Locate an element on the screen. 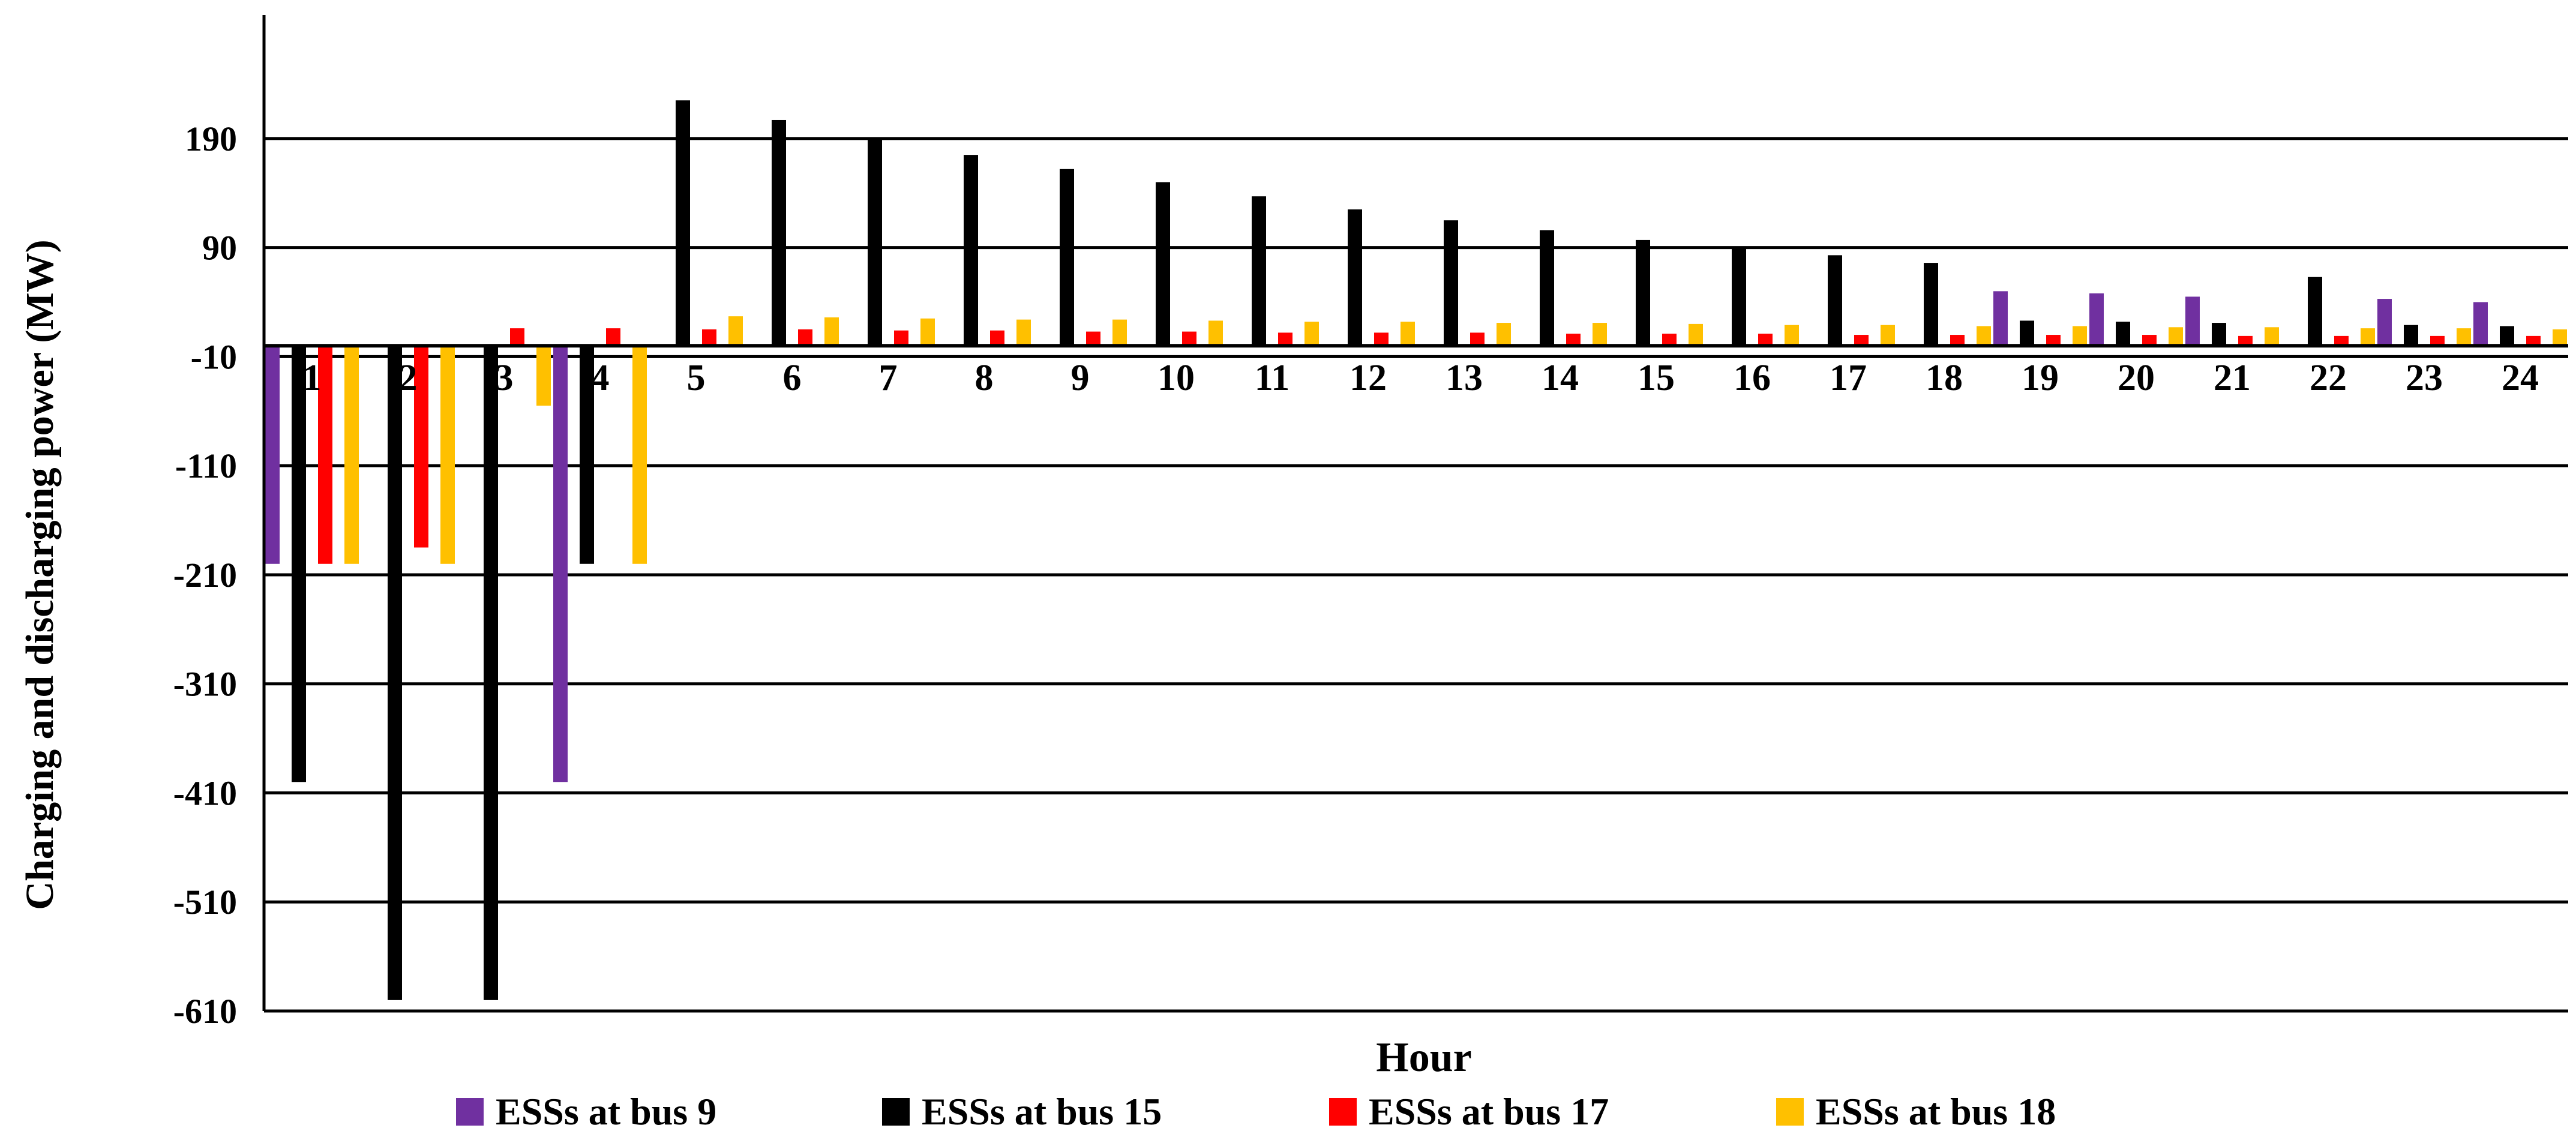 This screenshot has width=2576, height=1146. x-tick-label: 5 is located at coordinates (696, 378).